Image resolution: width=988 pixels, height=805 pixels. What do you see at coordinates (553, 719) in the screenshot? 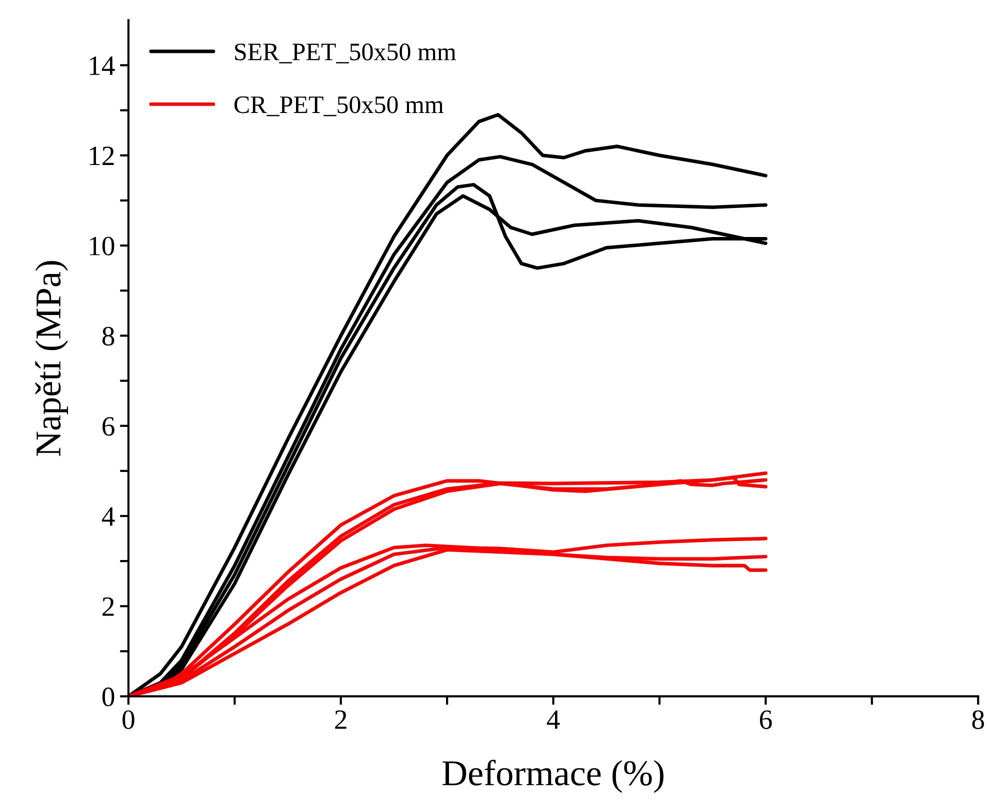
I see `x-tick-label: 4` at bounding box center [553, 719].